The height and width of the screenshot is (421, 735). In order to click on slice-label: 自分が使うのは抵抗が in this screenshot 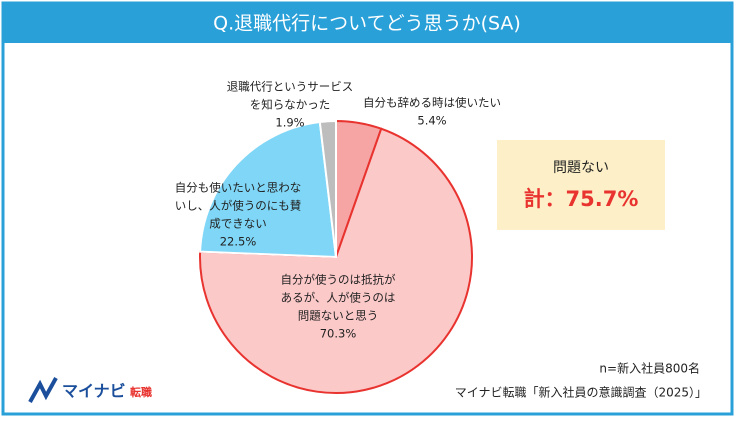, I will do `click(338, 280)`.